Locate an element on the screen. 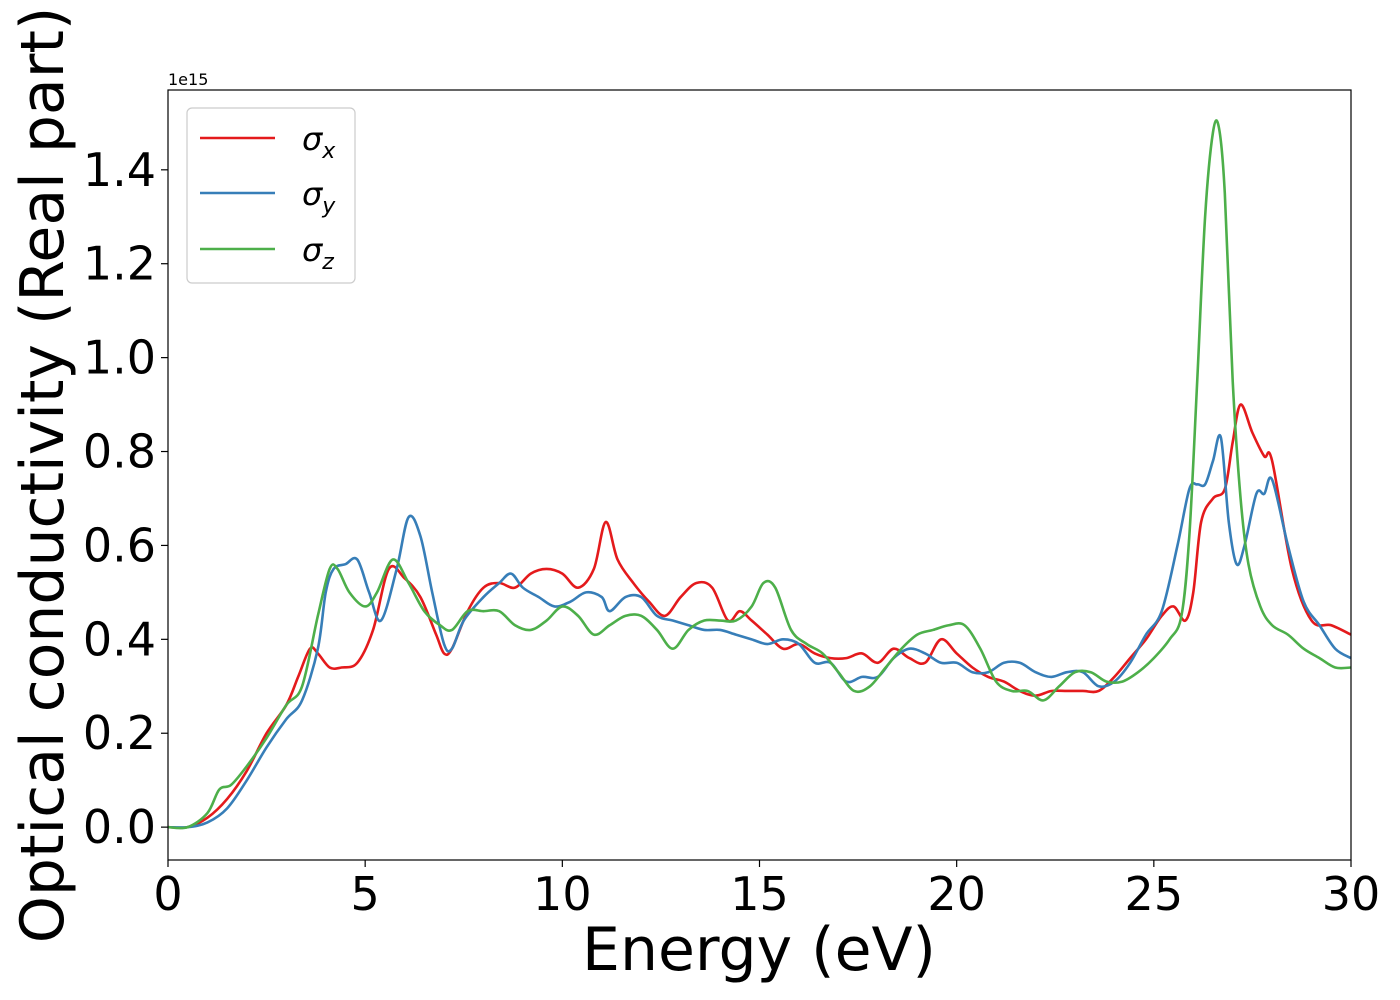 This screenshot has height=1000, width=1400. y-tick-label: 1.4 is located at coordinates (119, 170).